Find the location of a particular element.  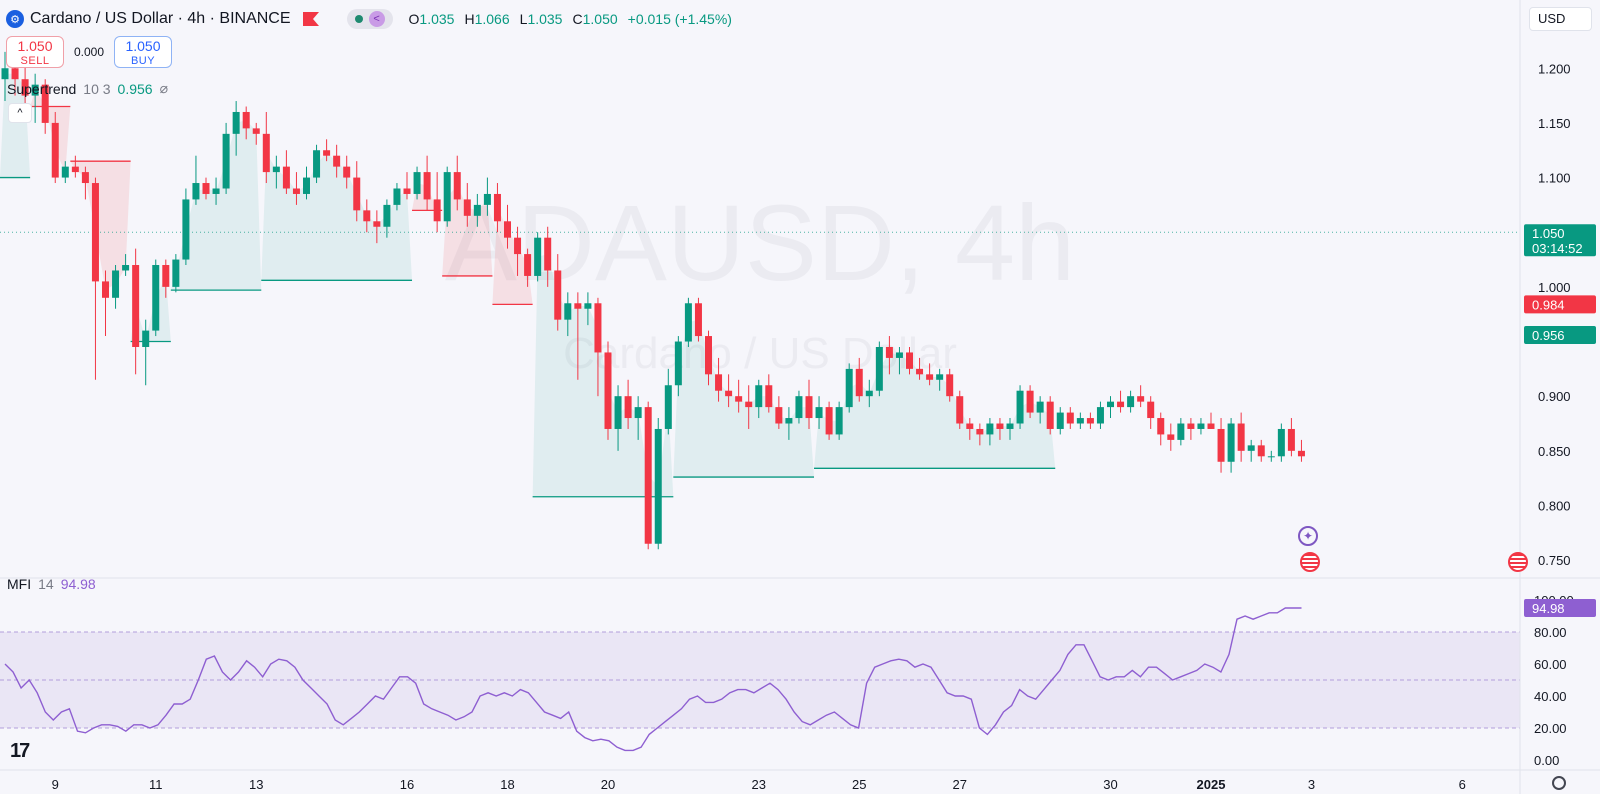

ohlc-high: 1.066 is located at coordinates (492, 19).